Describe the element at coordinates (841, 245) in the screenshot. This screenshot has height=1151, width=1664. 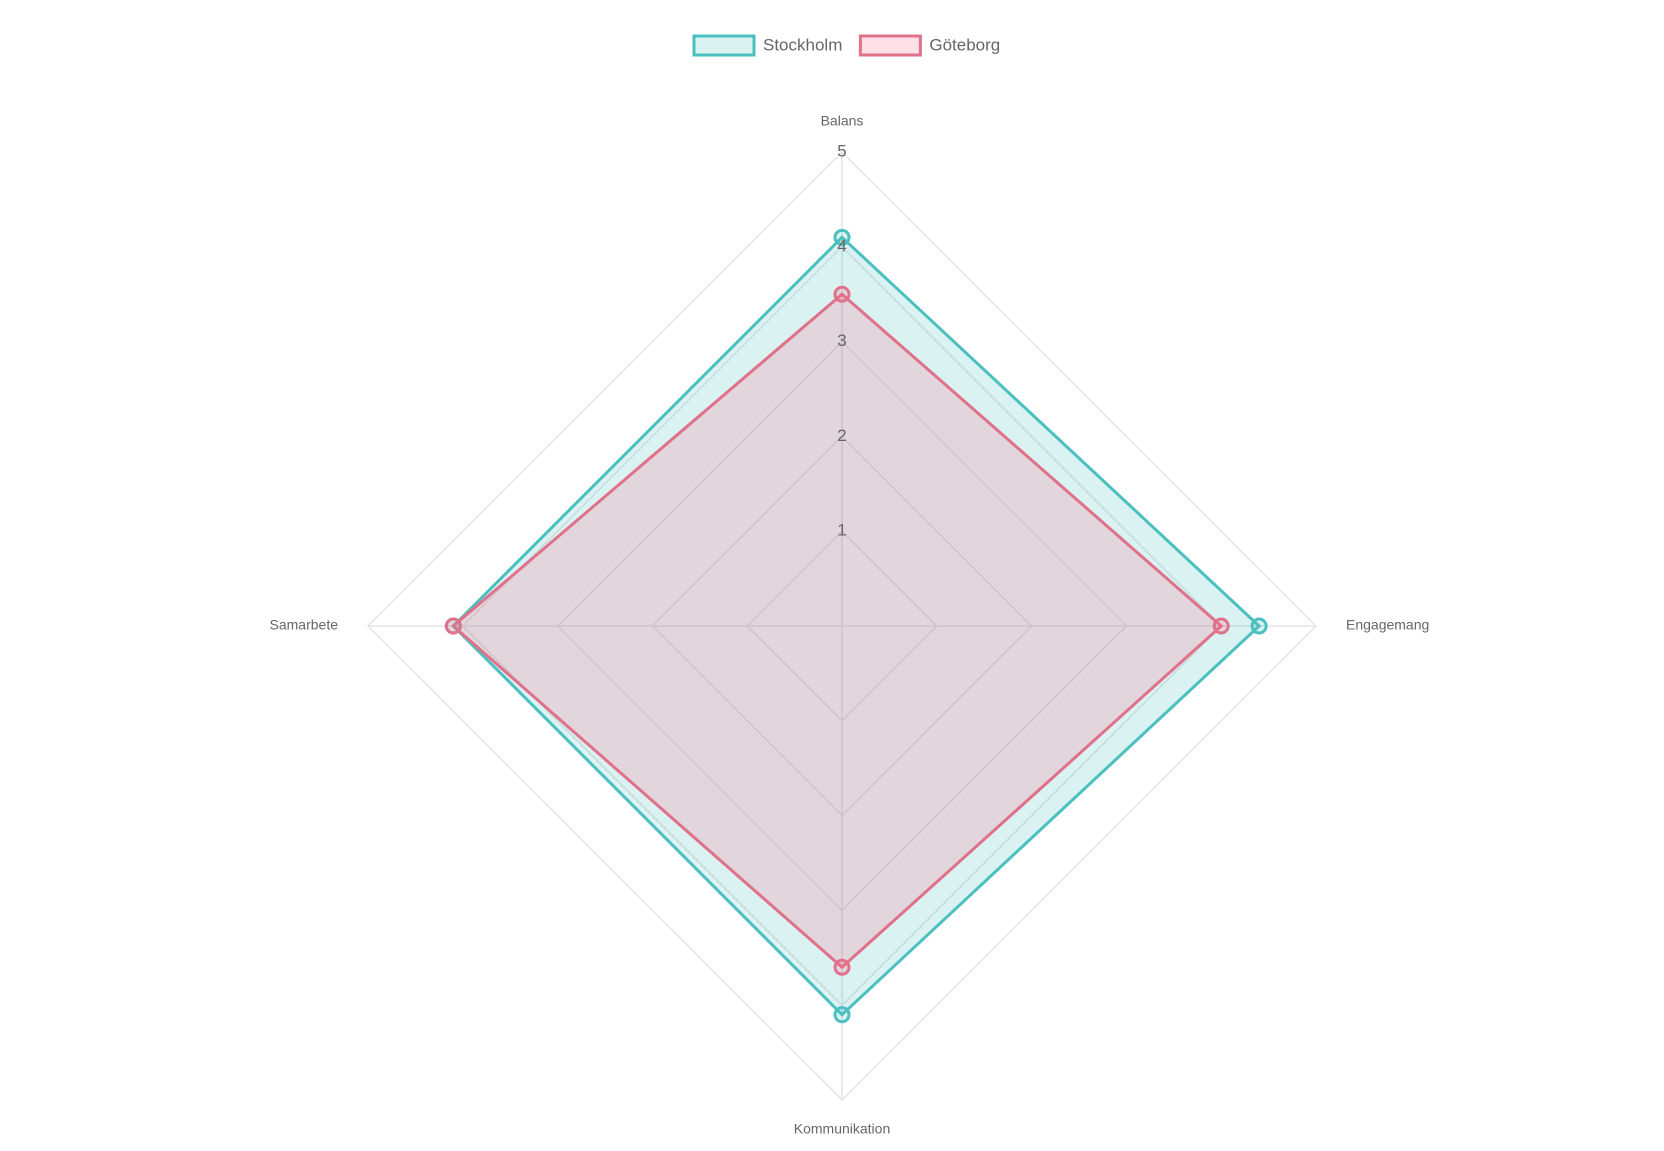
I see `r-tick-label: 4` at that location.